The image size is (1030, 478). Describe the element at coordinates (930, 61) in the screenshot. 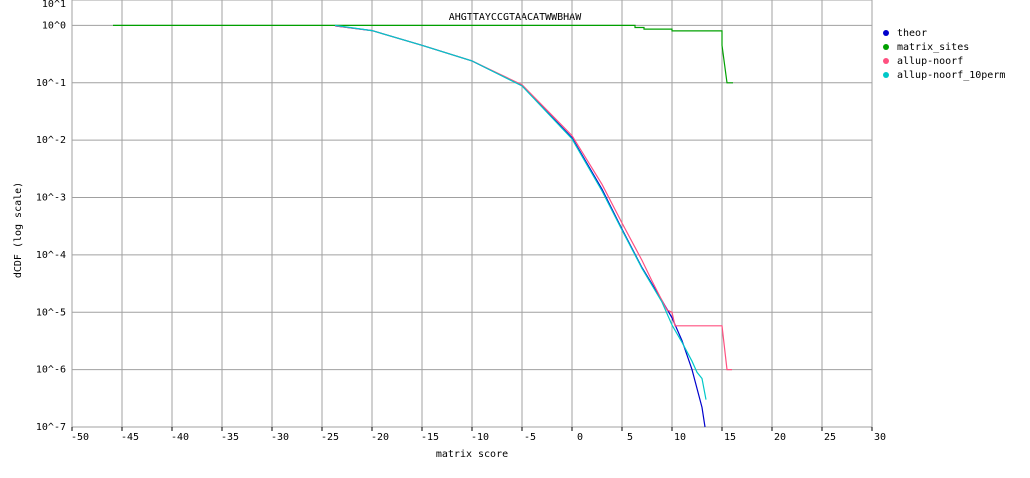

I see `legend-label: allup-noorf` at that location.